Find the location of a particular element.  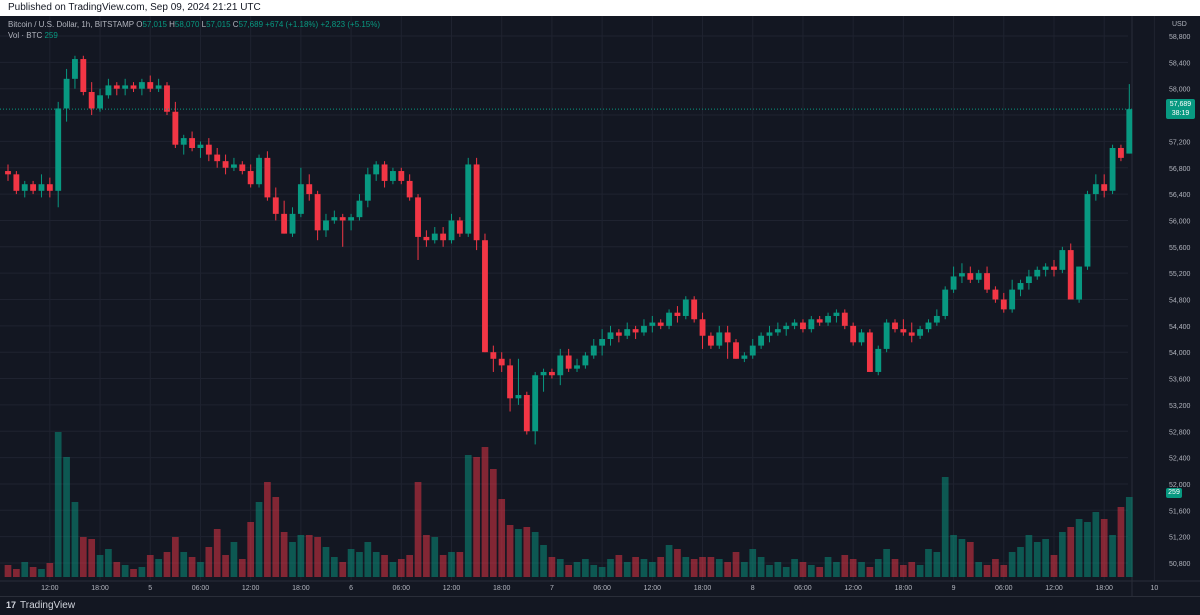

time-tick-label: 5 is located at coordinates (150, 588).